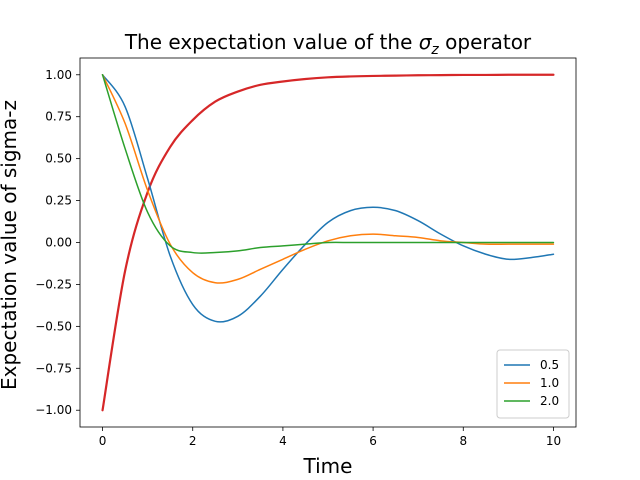 The image size is (640, 480). Describe the element at coordinates (549, 365) in the screenshot. I see `legend-label: 0.5` at that location.